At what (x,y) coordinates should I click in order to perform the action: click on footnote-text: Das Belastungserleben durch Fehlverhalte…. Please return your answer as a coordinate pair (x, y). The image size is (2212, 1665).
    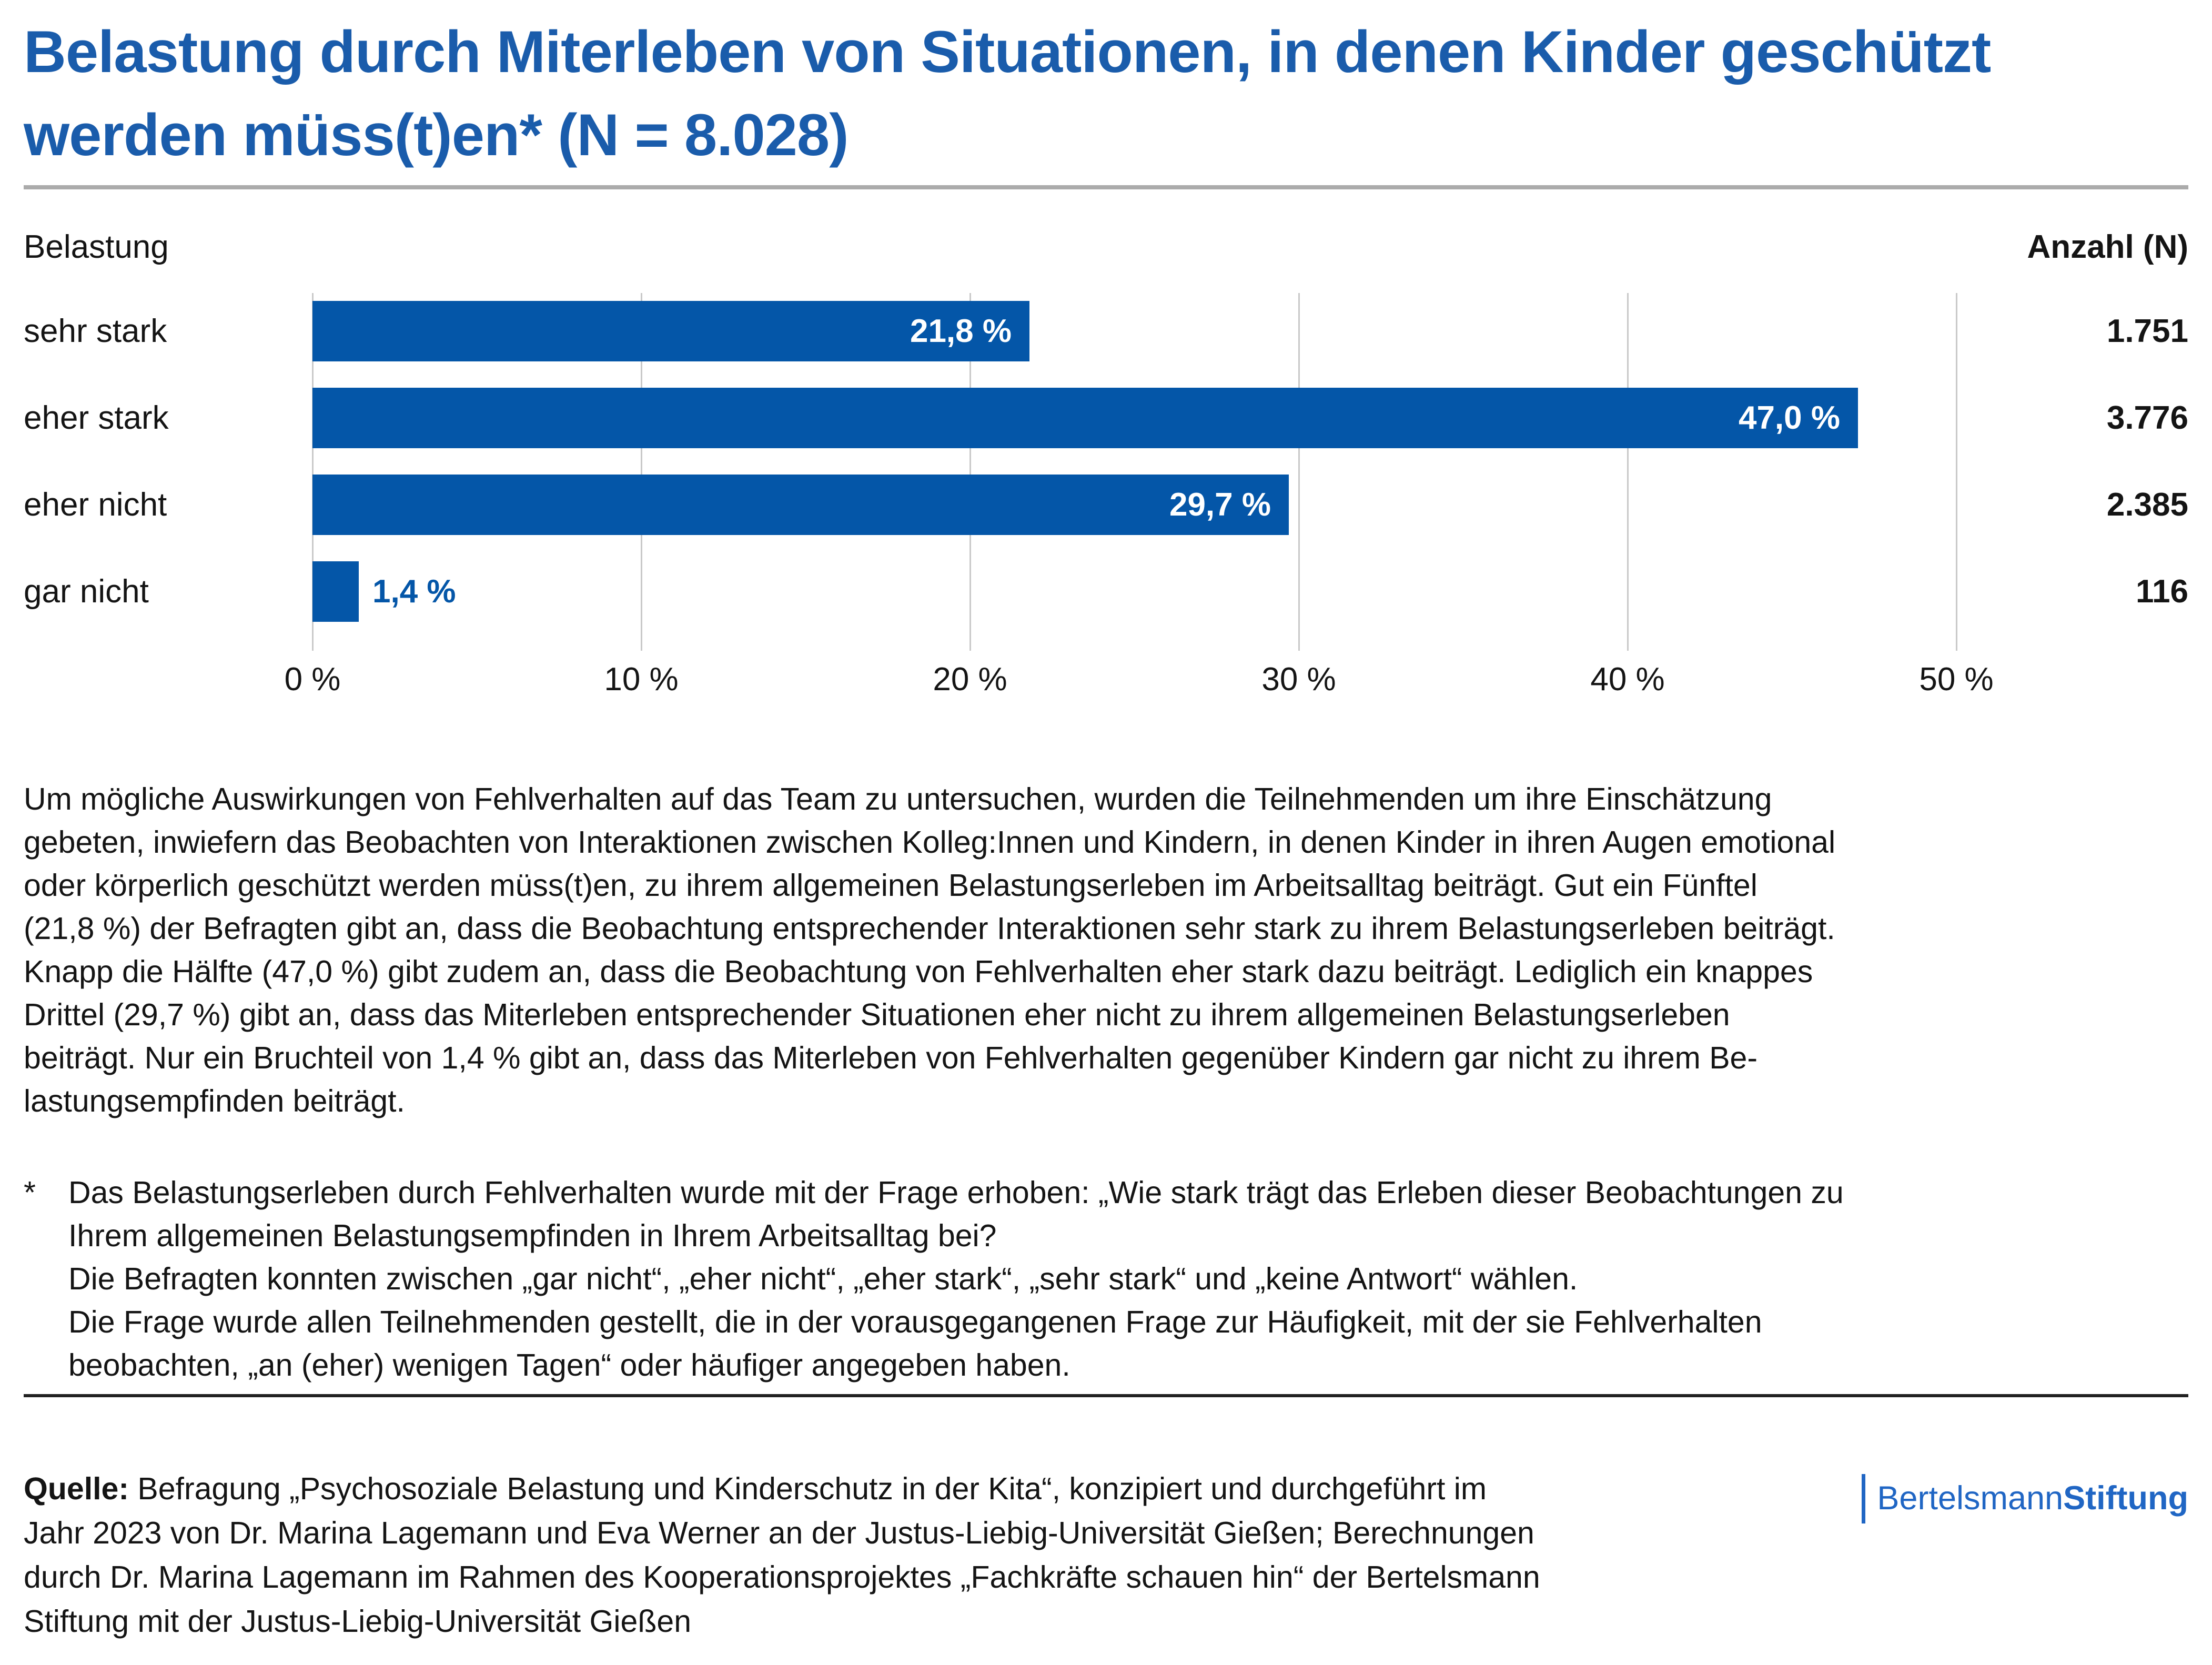
    Looking at the image, I should click on (956, 1279).